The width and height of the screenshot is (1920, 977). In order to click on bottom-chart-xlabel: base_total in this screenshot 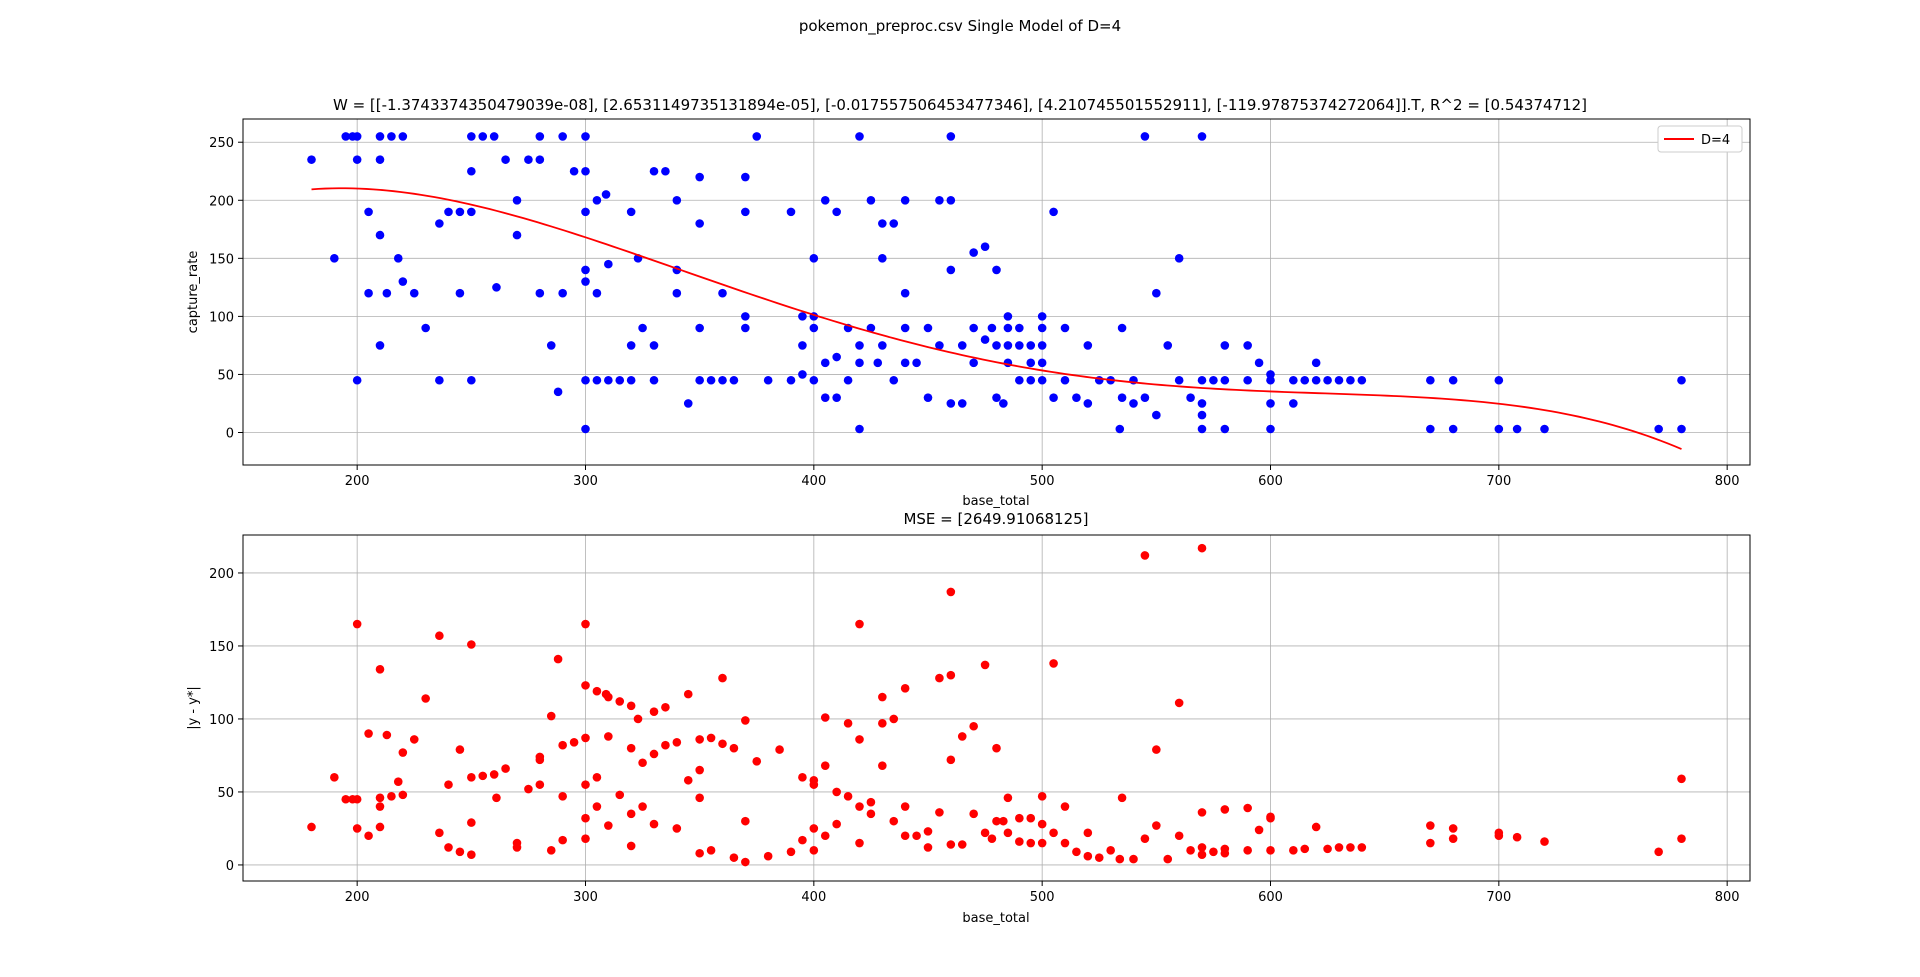, I will do `click(995, 918)`.